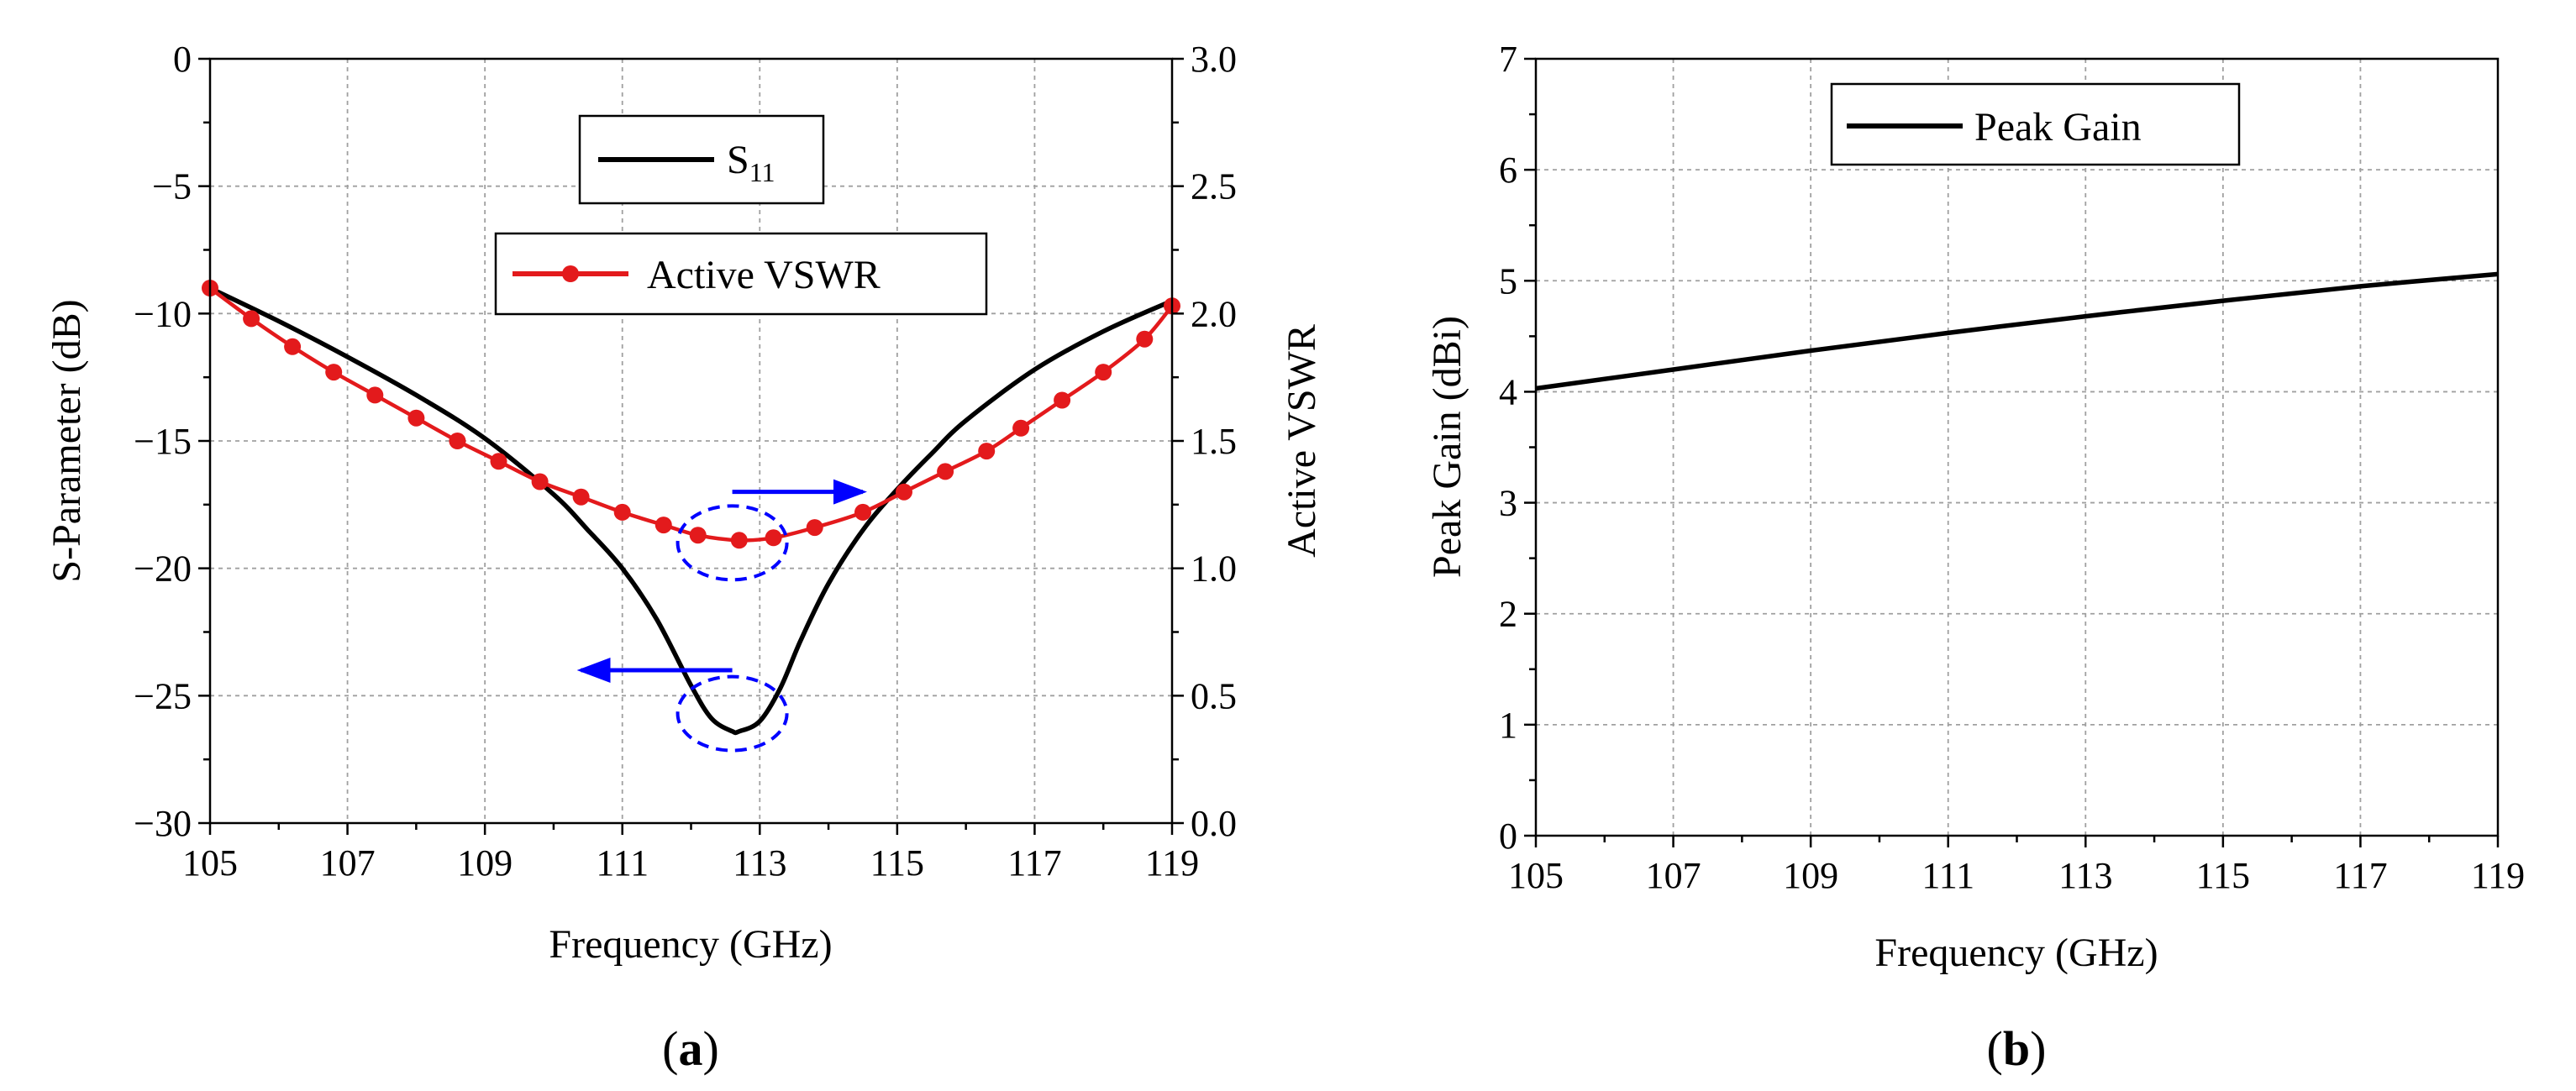 The height and width of the screenshot is (1091, 2576). I want to click on a-y-tick-label: −25, so click(163, 695).